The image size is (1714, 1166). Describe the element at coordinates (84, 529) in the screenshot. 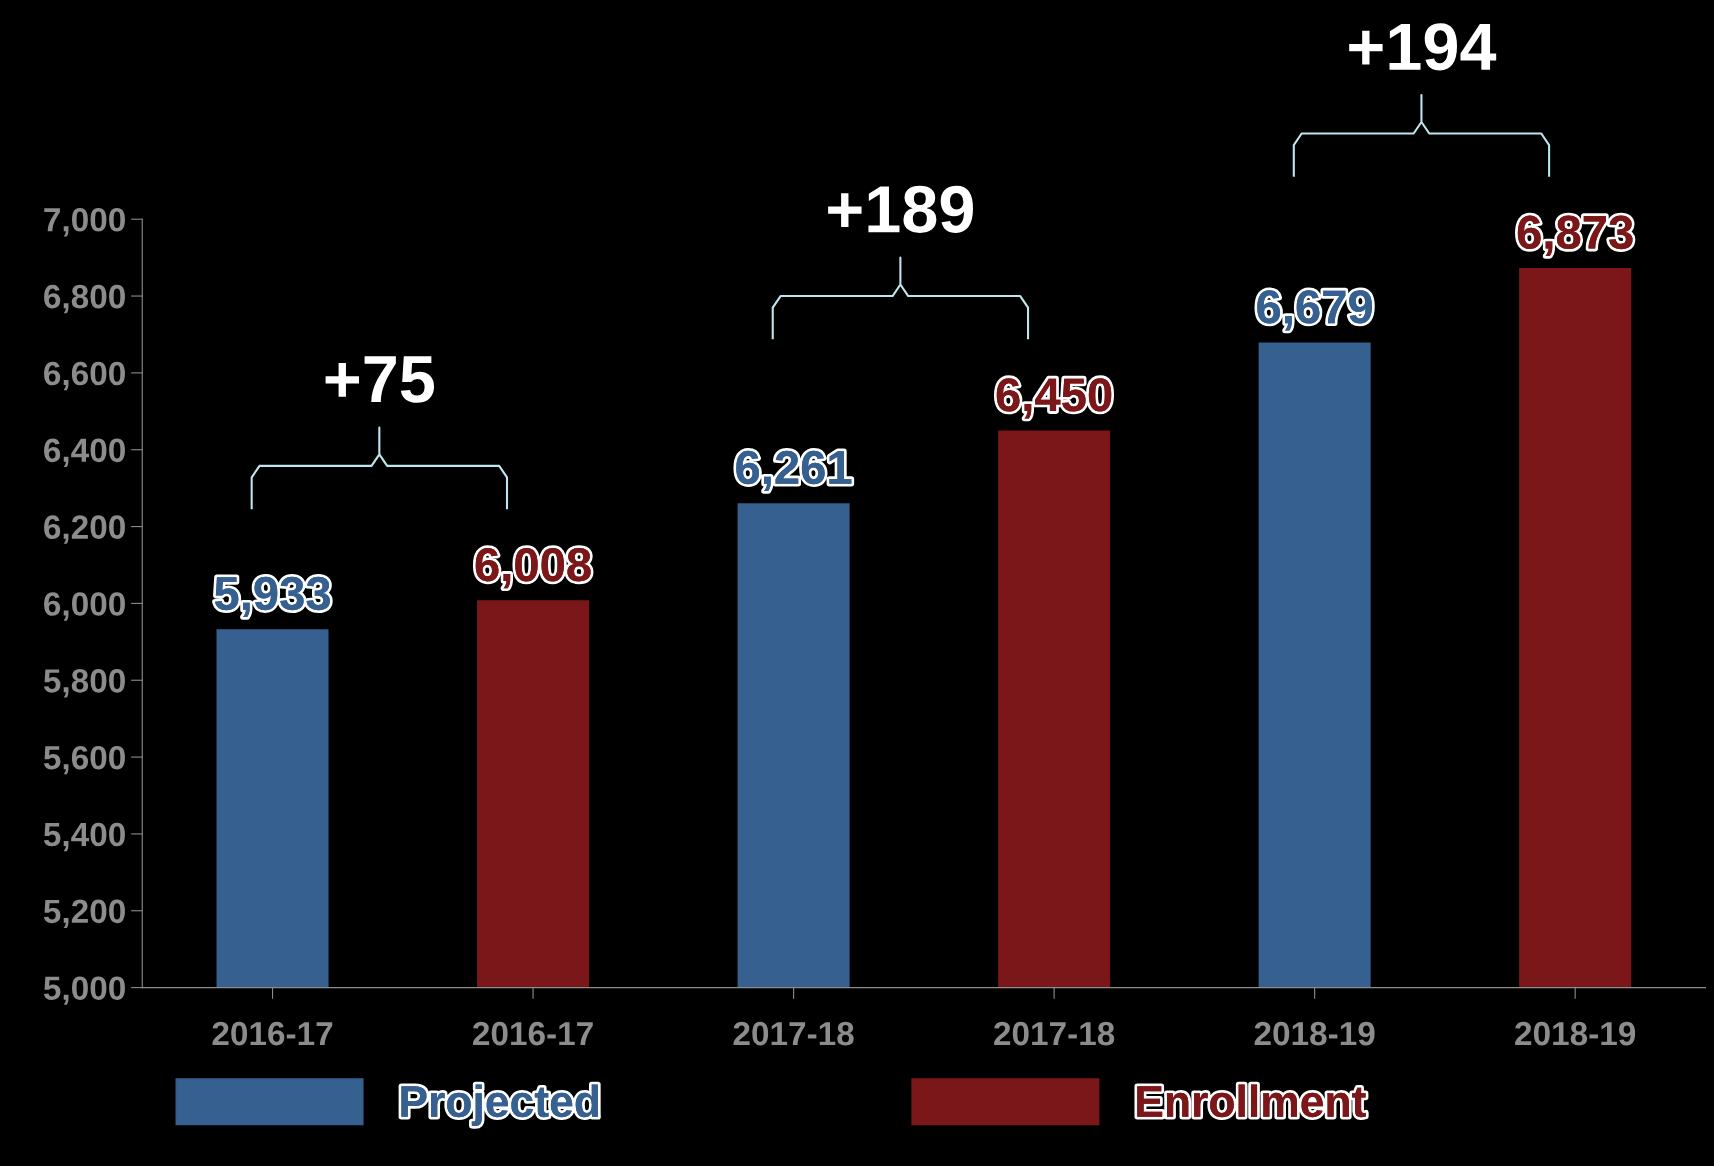

I see `y-tick-label: 6,200` at that location.